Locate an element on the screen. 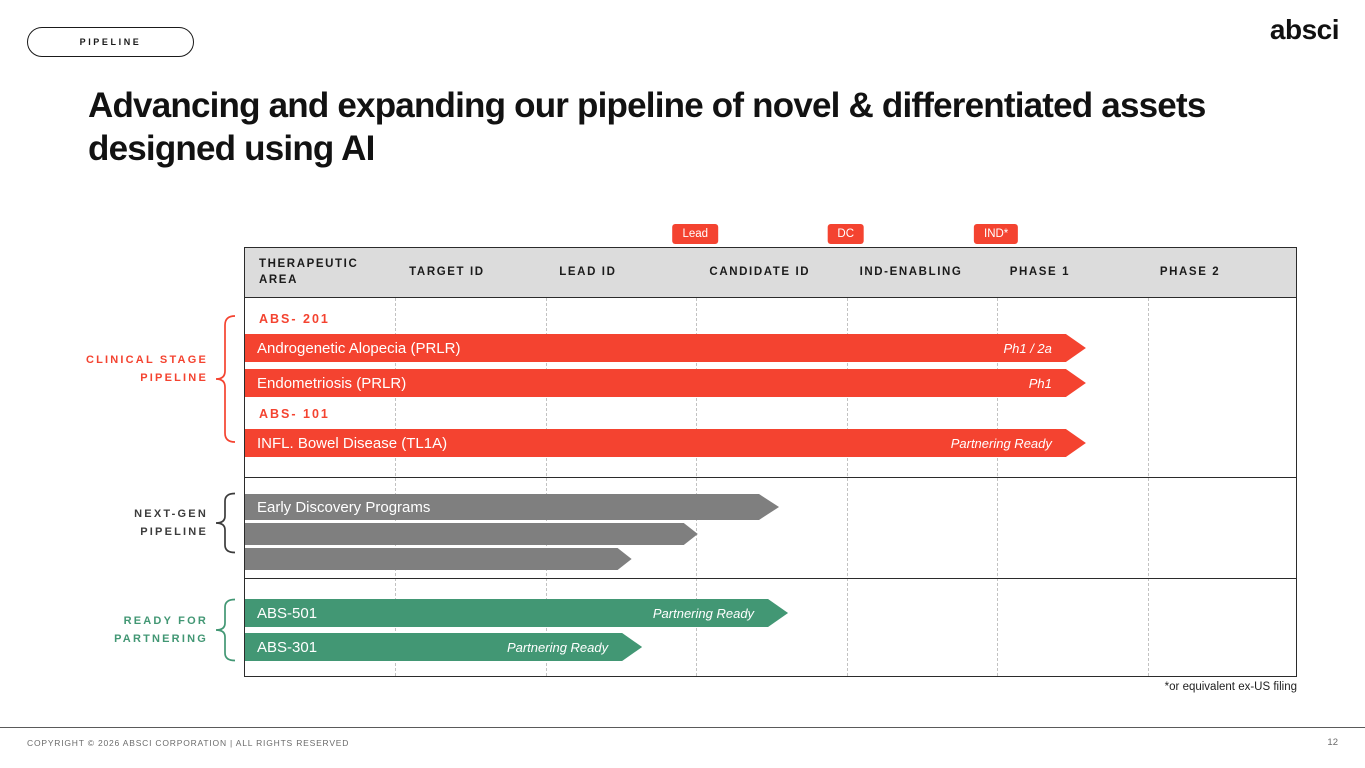  section-badge-label: PIPELINE is located at coordinates (110, 42).